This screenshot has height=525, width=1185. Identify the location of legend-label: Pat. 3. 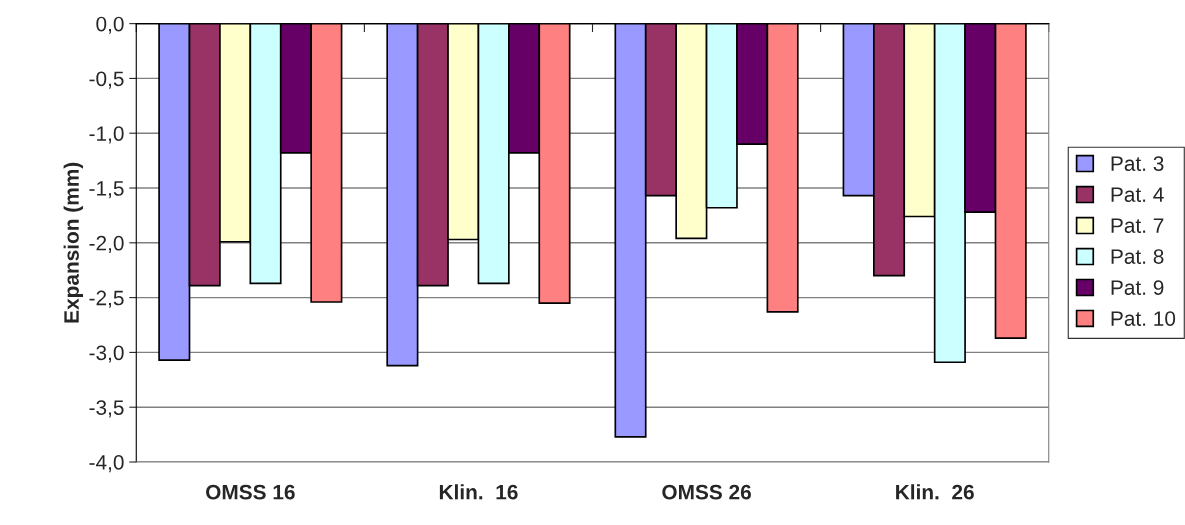
(1137, 163).